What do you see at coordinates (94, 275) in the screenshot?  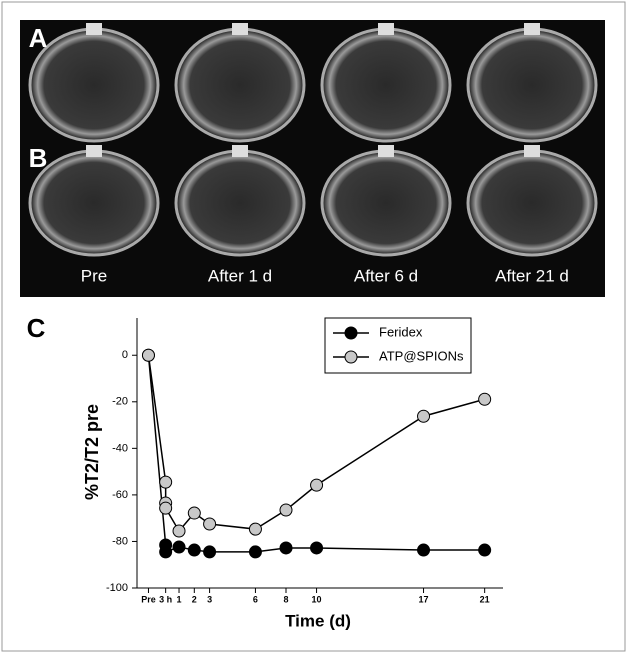 I see `column-label: Pre` at bounding box center [94, 275].